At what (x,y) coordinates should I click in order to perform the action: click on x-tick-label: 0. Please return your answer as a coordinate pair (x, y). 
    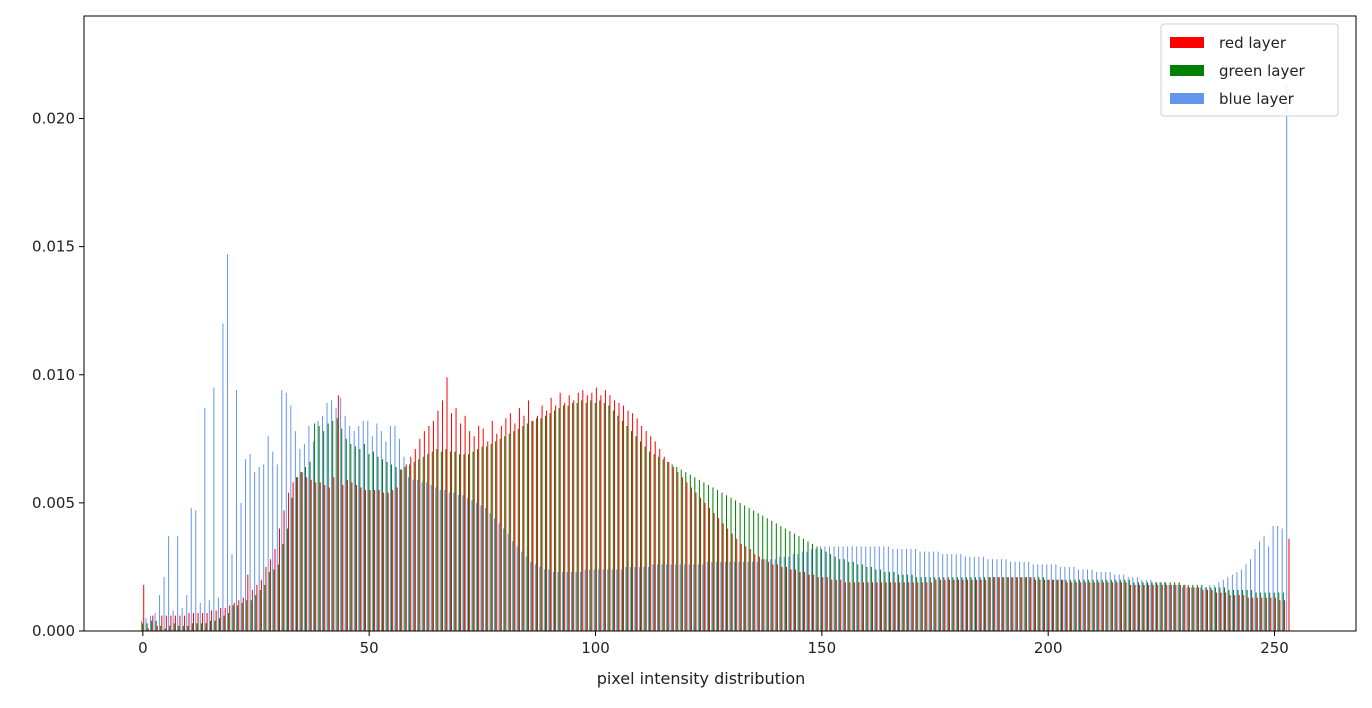
    Looking at the image, I should click on (143, 648).